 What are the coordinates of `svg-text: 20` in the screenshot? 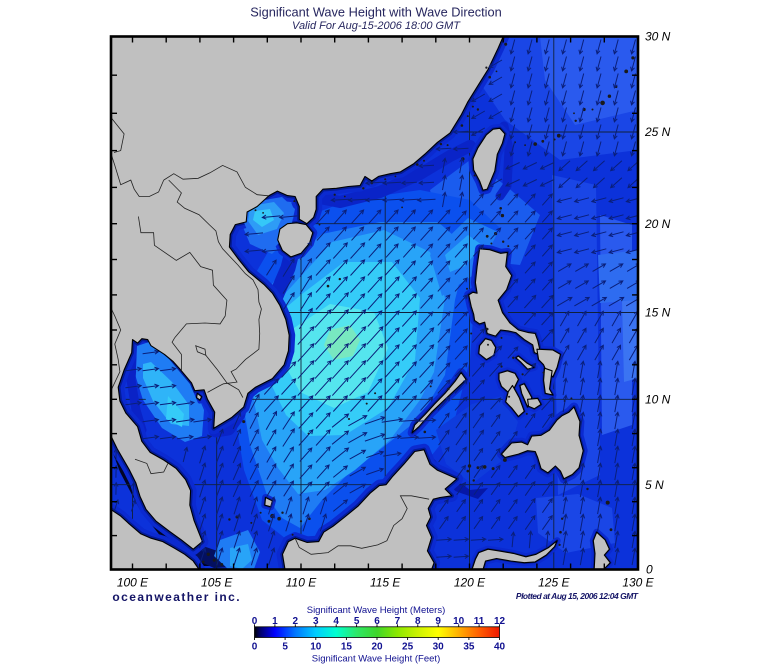 It's located at (377, 647).